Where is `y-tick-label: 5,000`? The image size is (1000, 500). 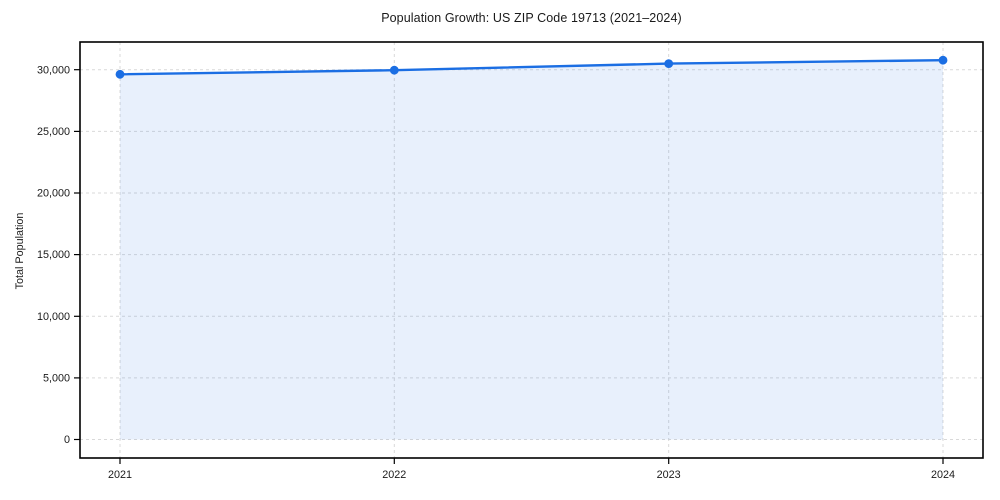
y-tick-label: 5,000 is located at coordinates (56, 379).